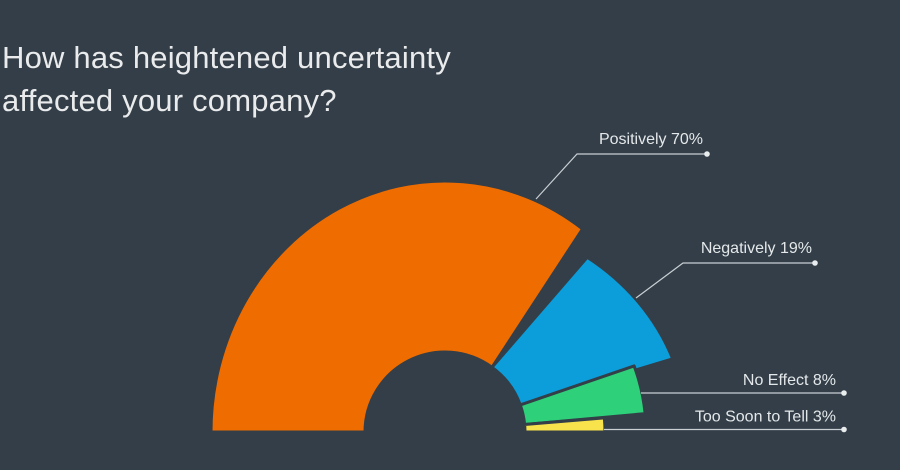  Describe the element at coordinates (565, 425) in the screenshot. I see `pie-slice-too-soon-to-tell` at that location.